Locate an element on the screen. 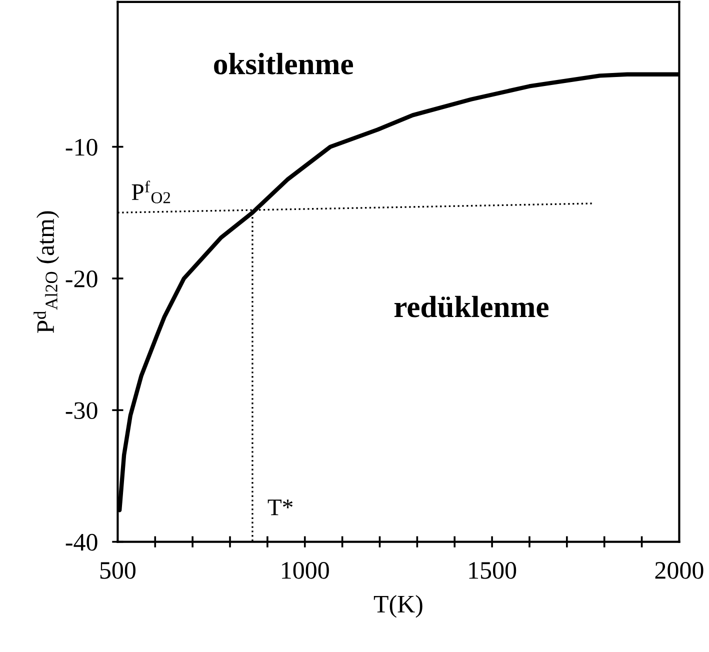 This screenshot has width=709, height=652. annotation: T* is located at coordinates (280, 508).